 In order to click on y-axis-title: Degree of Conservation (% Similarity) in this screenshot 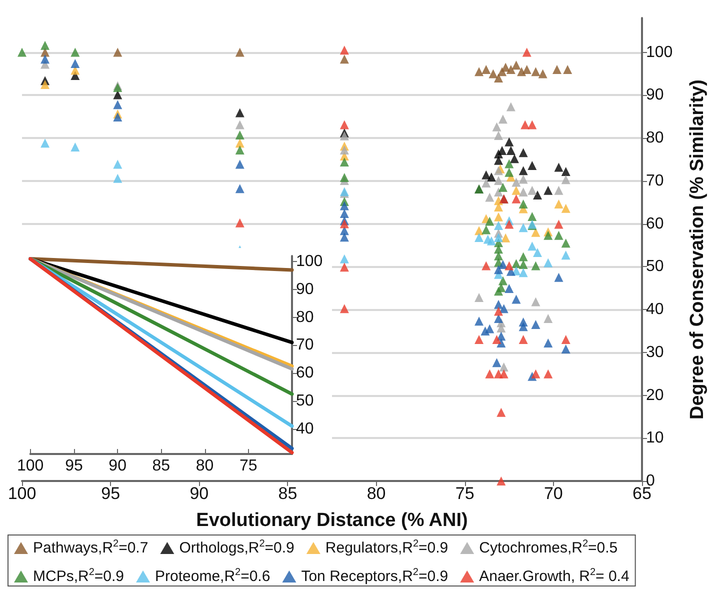, I will do `click(697, 250)`.